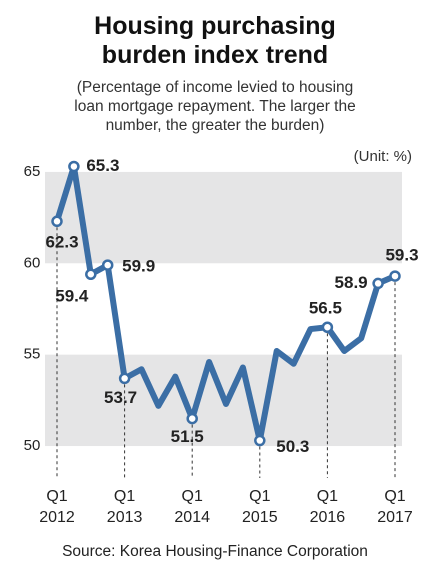 This screenshot has width=430, height=580. What do you see at coordinates (32, 171) in the screenshot?
I see `y-tick-label: 65` at bounding box center [32, 171].